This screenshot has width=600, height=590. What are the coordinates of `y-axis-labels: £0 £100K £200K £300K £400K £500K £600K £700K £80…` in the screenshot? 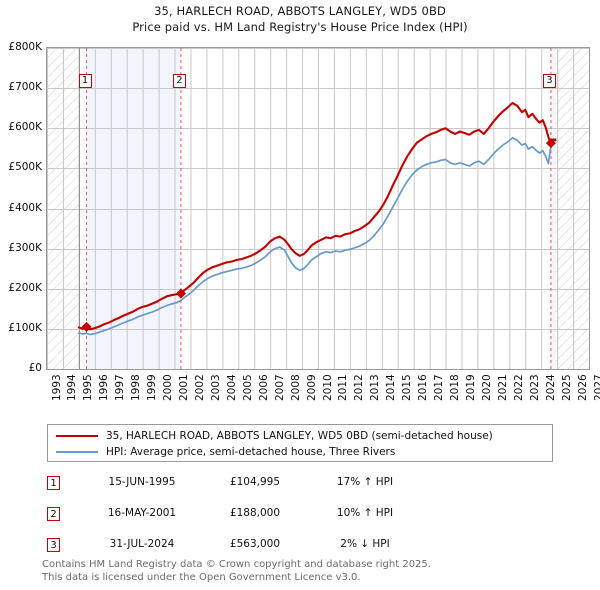 It's located at (22, 295).